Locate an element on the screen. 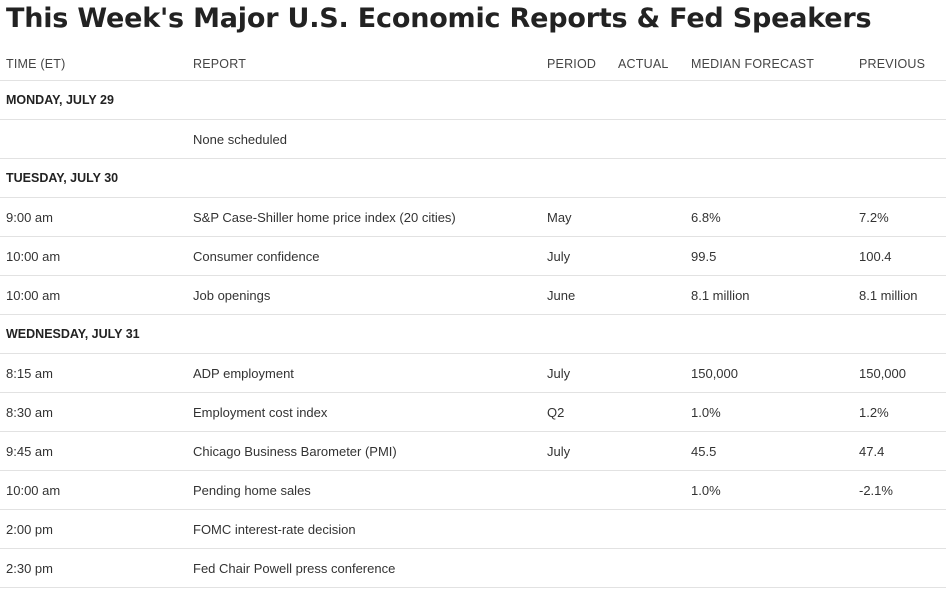 The height and width of the screenshot is (590, 949). cell-median-forecast: 45.5 is located at coordinates (704, 451).